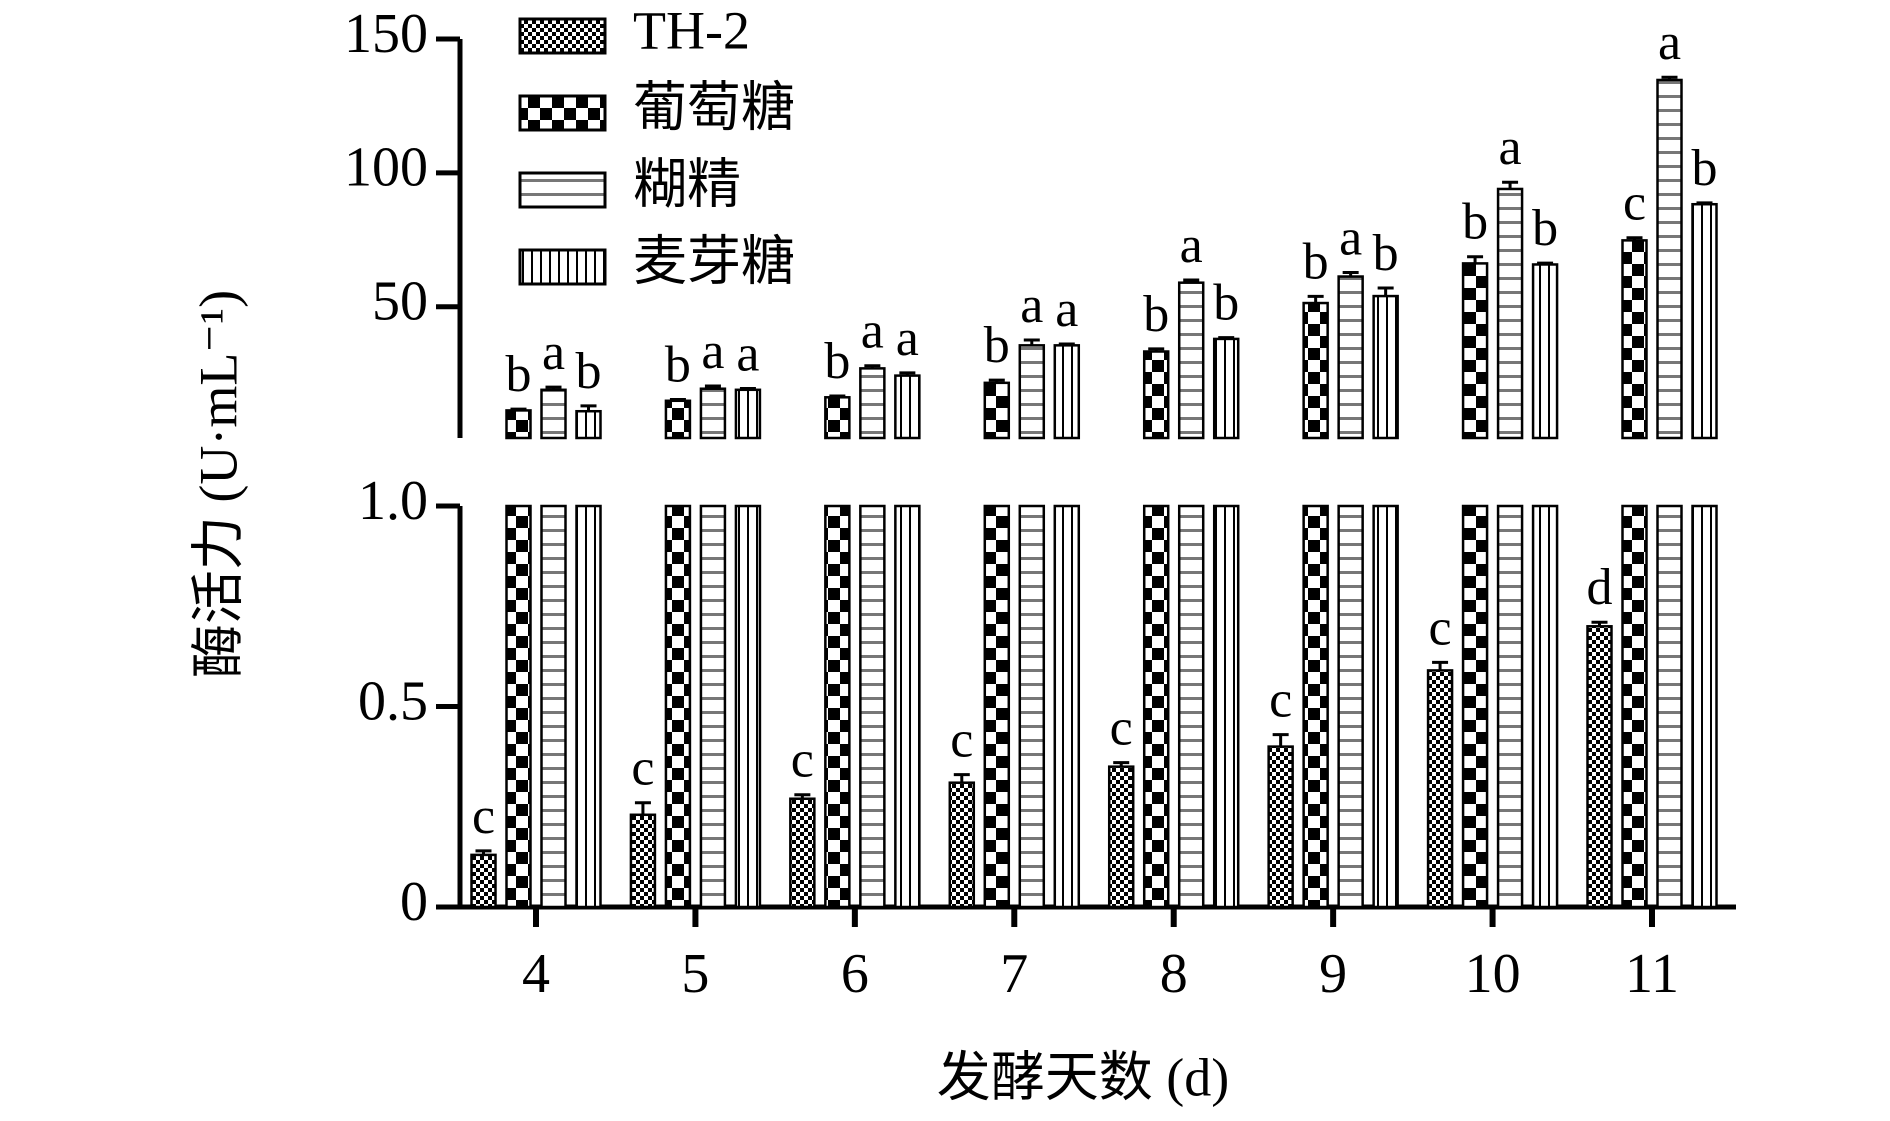  I want to click on x-tick-label: 8, so click(1174, 974).